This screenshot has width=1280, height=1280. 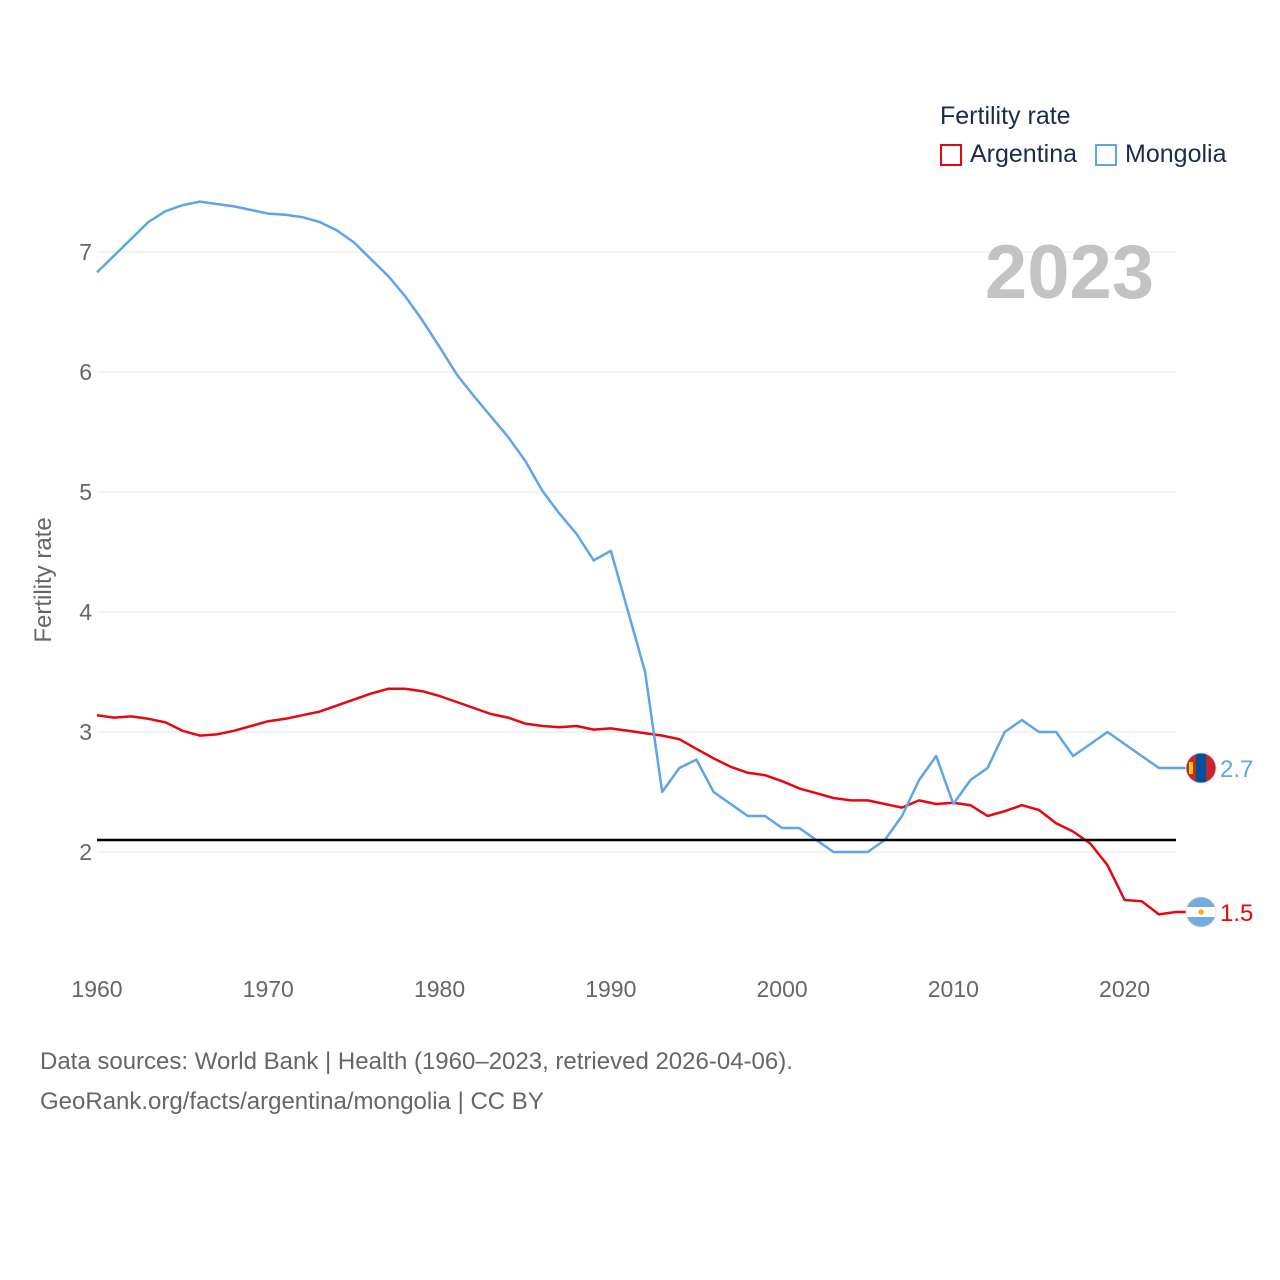 I want to click on x-tick-label: 2020, so click(x=1124, y=989).